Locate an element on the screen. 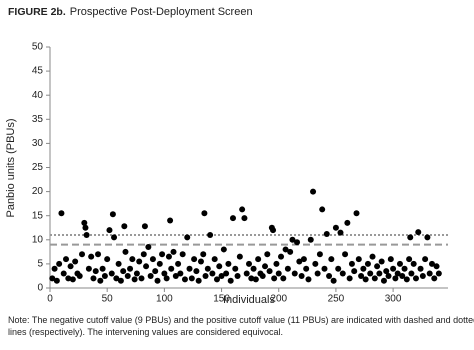  figure-label: FIGURE 2b. is located at coordinates (37, 12).